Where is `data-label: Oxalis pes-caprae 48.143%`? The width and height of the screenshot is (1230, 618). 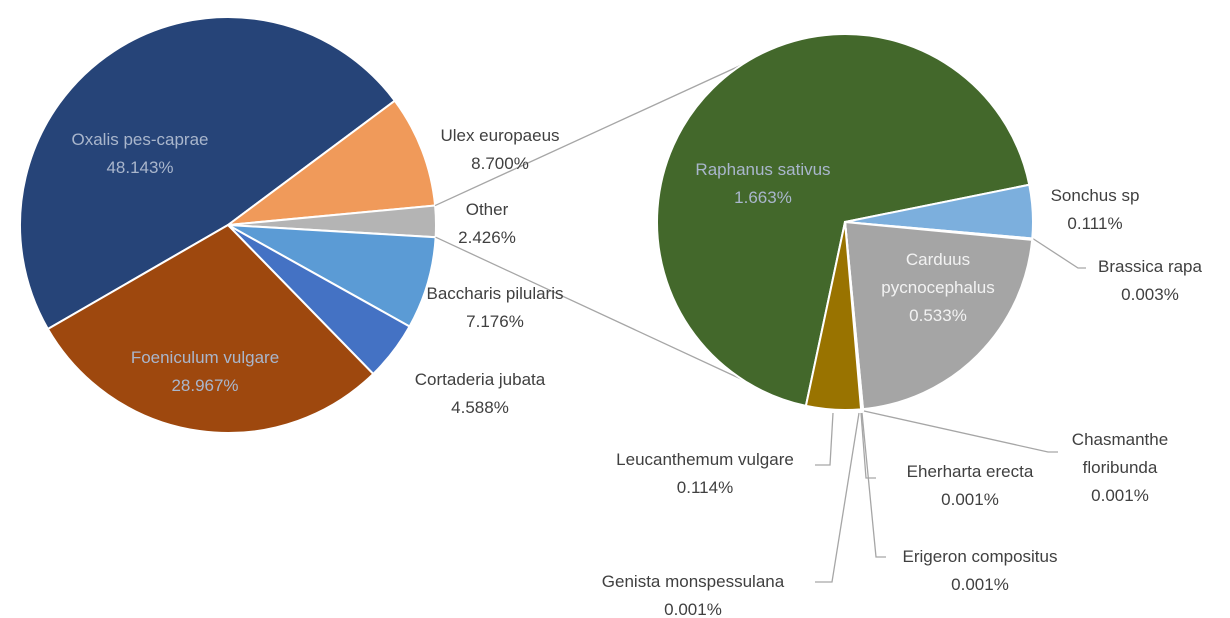 data-label: Oxalis pes-caprae 48.143% is located at coordinates (140, 154).